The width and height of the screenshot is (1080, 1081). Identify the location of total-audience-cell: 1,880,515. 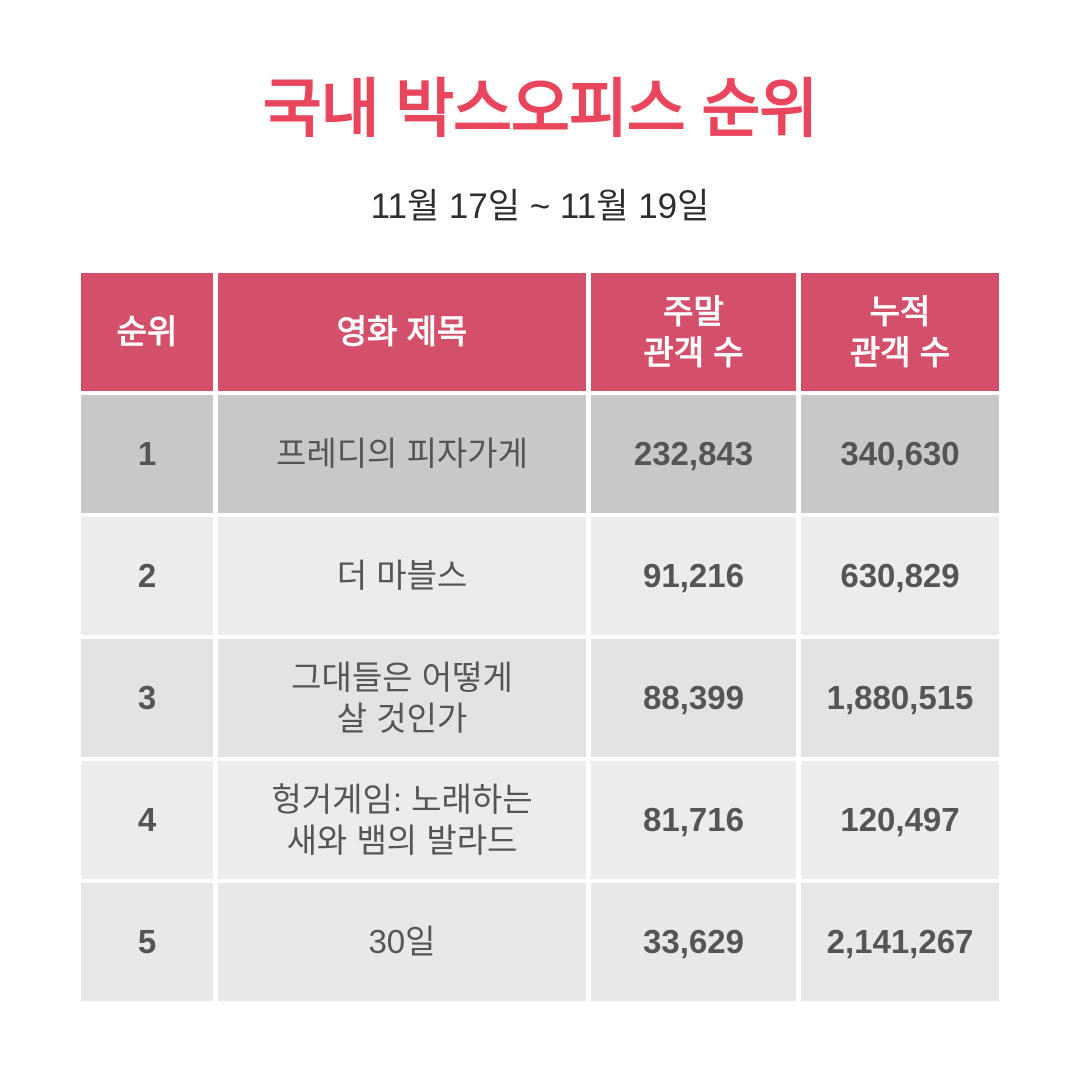
(900, 698).